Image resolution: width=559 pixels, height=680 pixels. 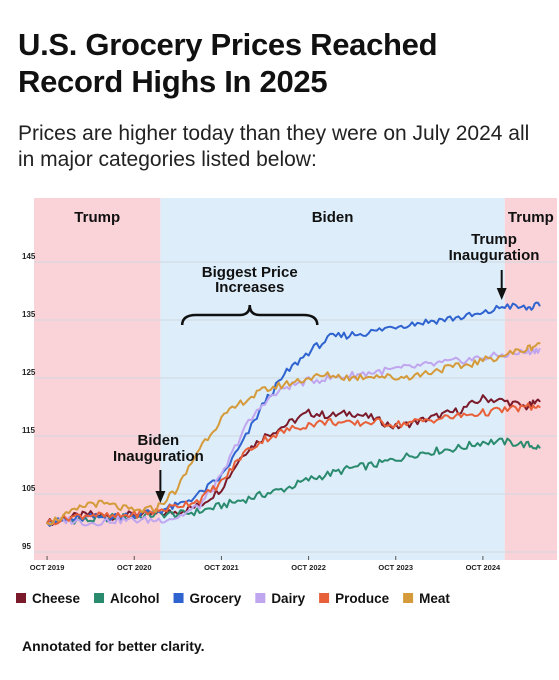 I want to click on y-tick-label-135: 135, so click(x=29, y=314).